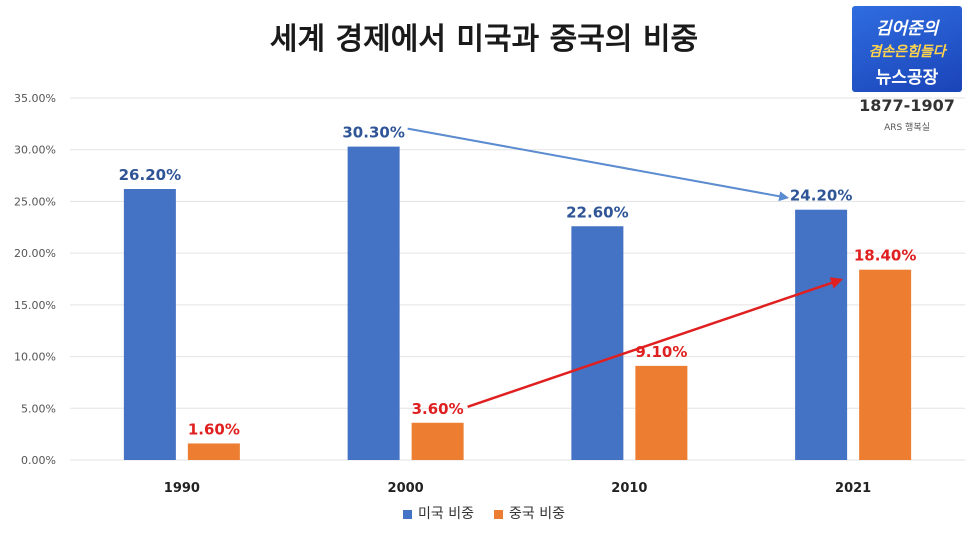 Image resolution: width=968 pixels, height=536 pixels. Describe the element at coordinates (661, 352) in the screenshot. I see `data-label: 9.10%` at that location.